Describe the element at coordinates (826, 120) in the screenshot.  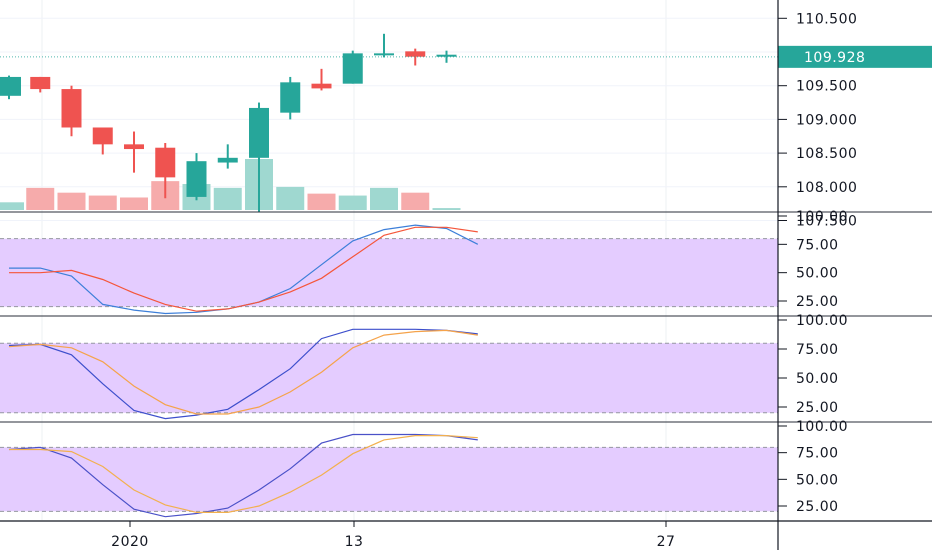
I see `price-tick-label: 109.000` at that location.